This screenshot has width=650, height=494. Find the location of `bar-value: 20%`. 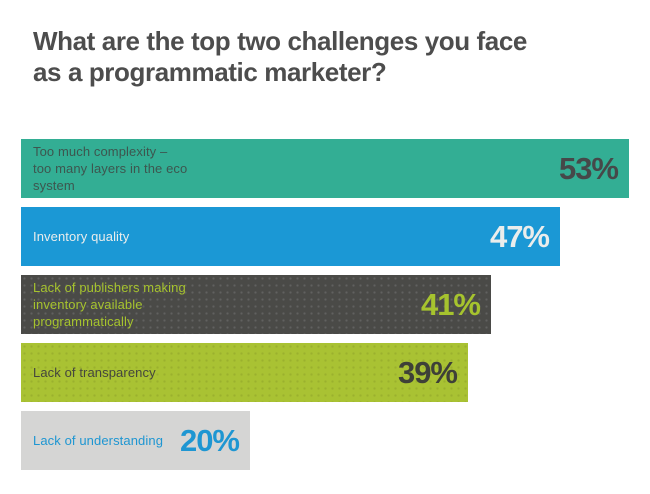

bar-value: 20% is located at coordinates (209, 440).